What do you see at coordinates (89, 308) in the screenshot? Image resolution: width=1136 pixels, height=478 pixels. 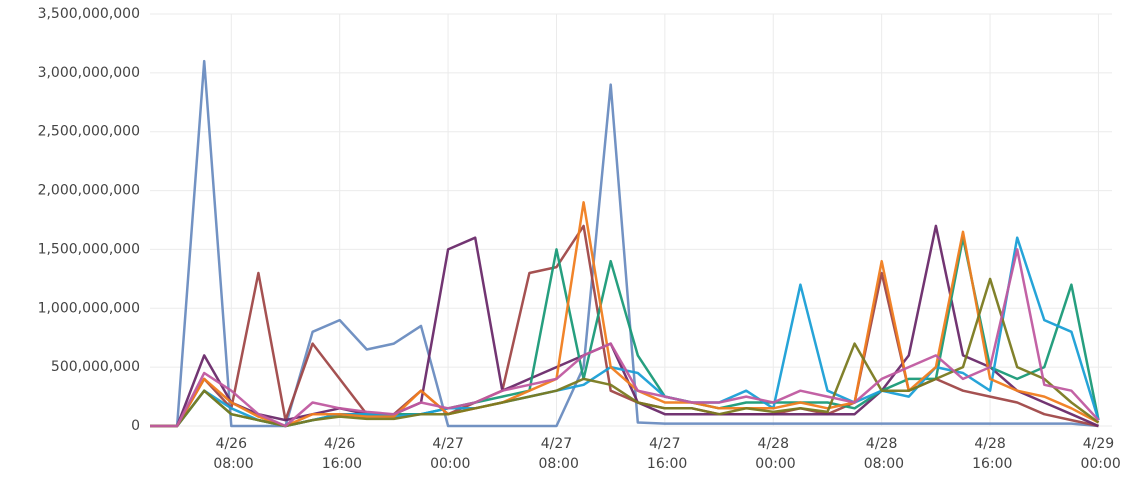 I see `y-tick-label: 1,000,000,000` at bounding box center [89, 308].